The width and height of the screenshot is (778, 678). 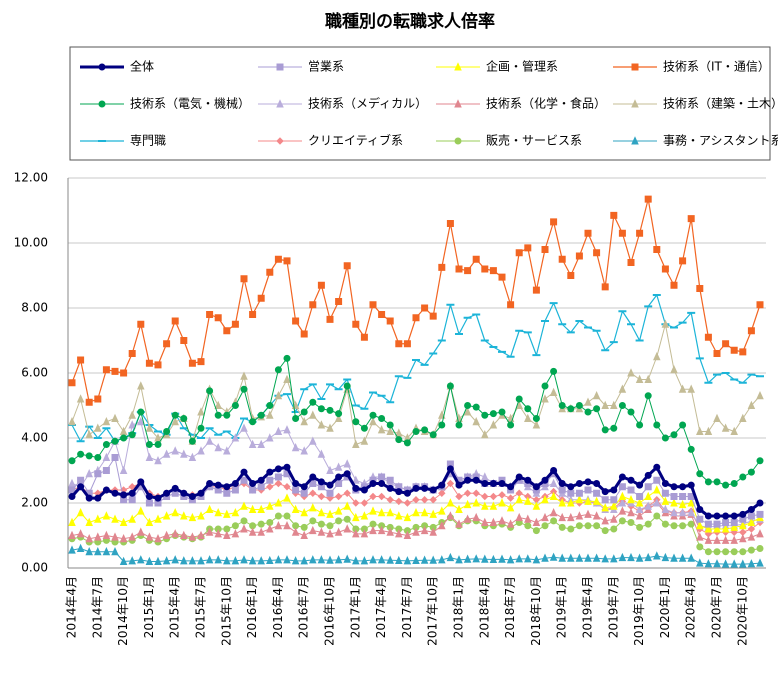 What do you see at coordinates (123, 611) in the screenshot?
I see `x-tick-label: 2014年10月` at bounding box center [123, 611].